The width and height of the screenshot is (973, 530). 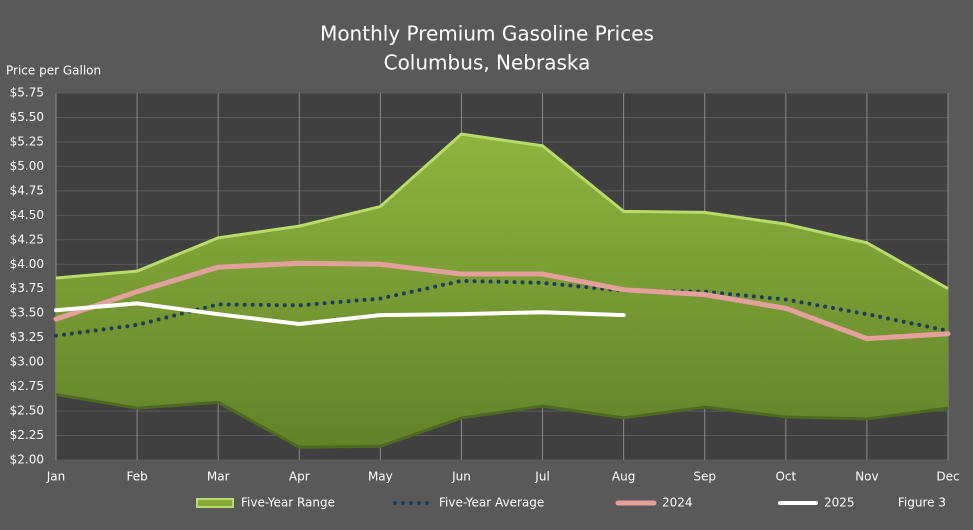 What do you see at coordinates (27, 288) in the screenshot?
I see `y-tick-label: $3.75` at bounding box center [27, 288].